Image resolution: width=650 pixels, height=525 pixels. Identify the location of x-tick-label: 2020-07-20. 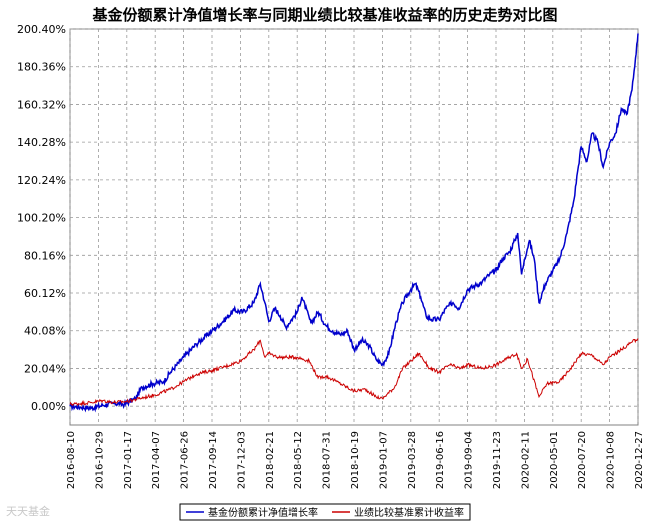
(582, 460).